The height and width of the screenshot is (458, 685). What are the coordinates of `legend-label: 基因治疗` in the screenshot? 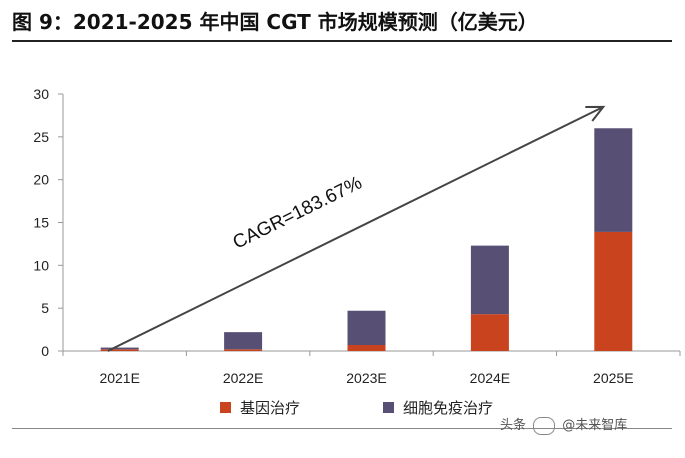 It's located at (270, 408).